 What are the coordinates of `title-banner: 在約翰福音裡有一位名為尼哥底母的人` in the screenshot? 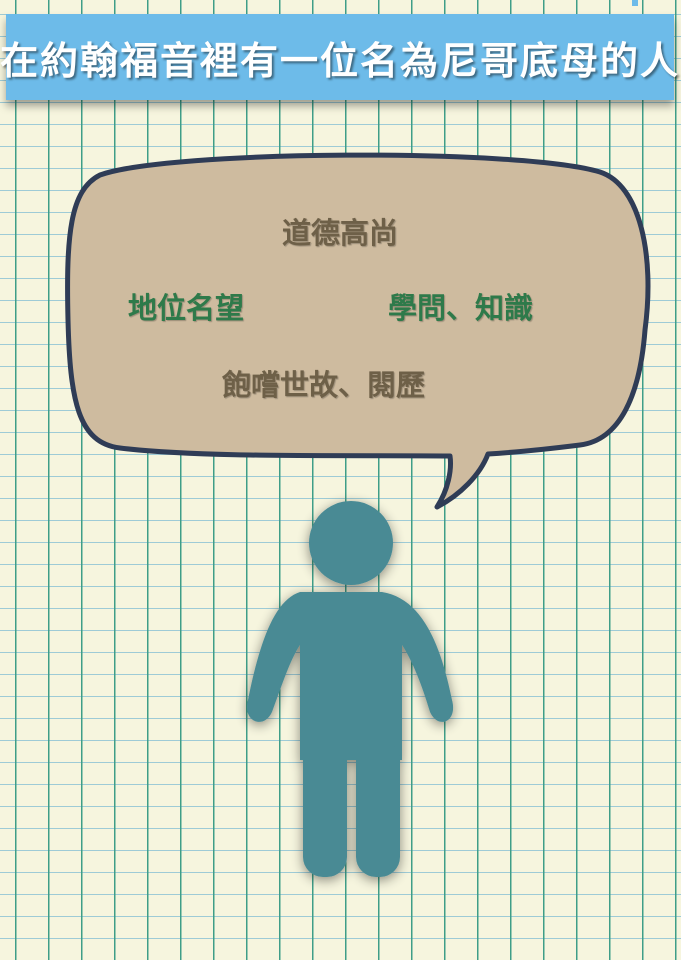 It's located at (339, 57).